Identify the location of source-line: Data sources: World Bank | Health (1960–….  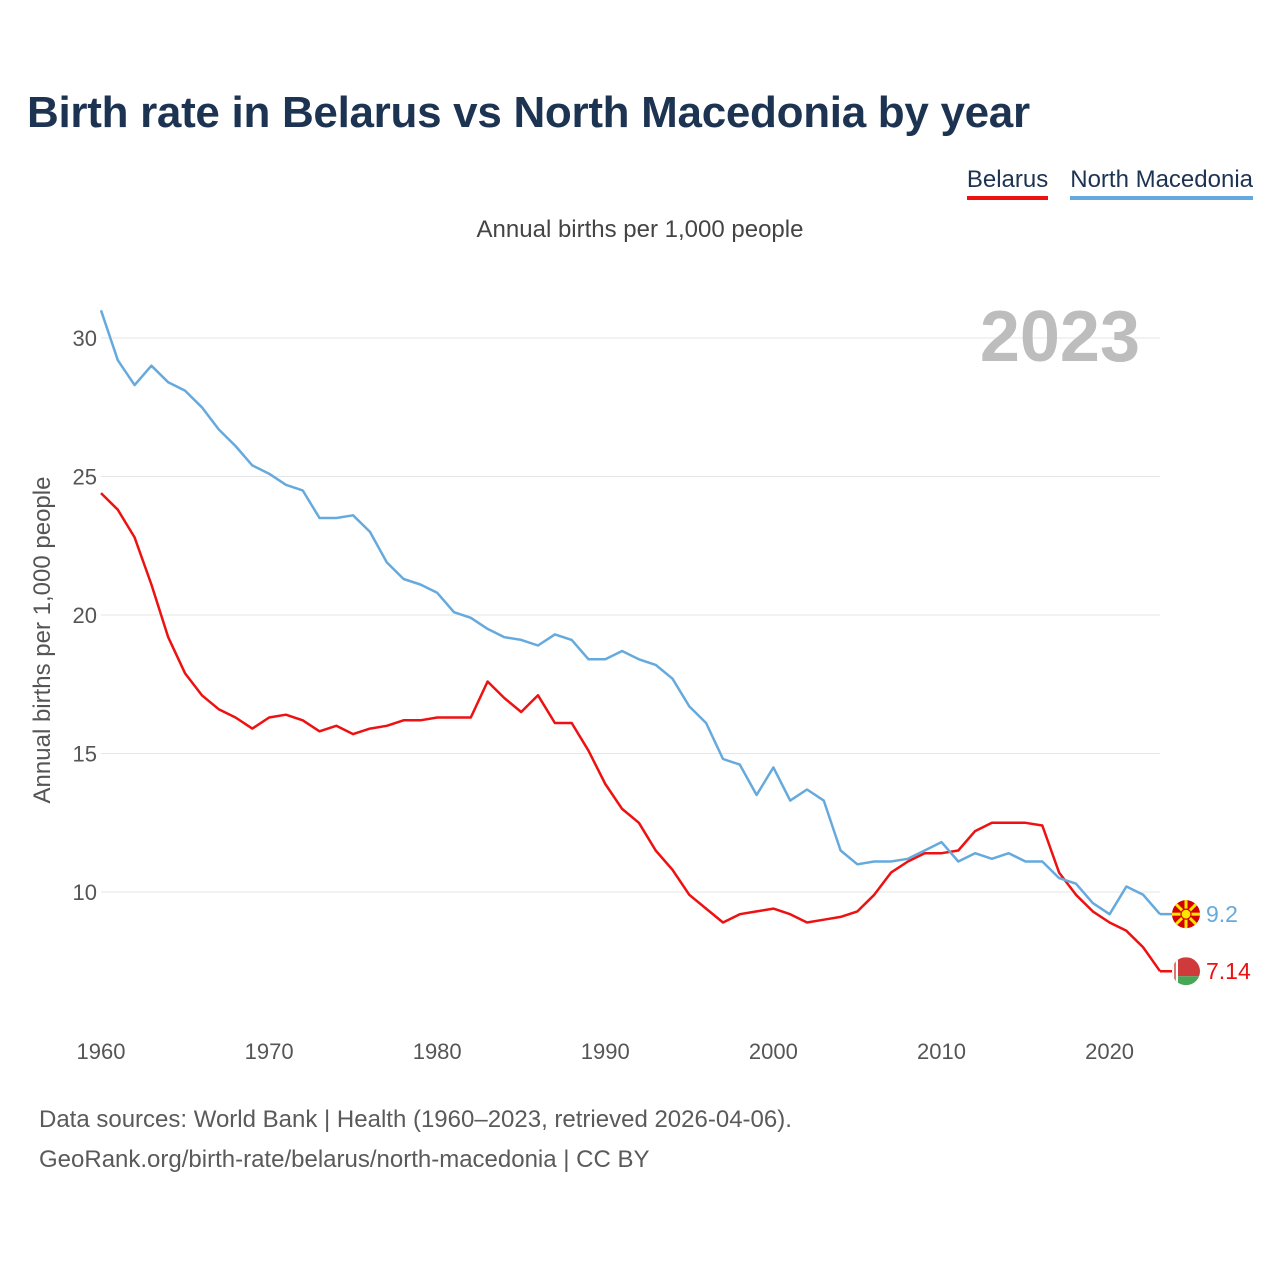
(415, 1119).